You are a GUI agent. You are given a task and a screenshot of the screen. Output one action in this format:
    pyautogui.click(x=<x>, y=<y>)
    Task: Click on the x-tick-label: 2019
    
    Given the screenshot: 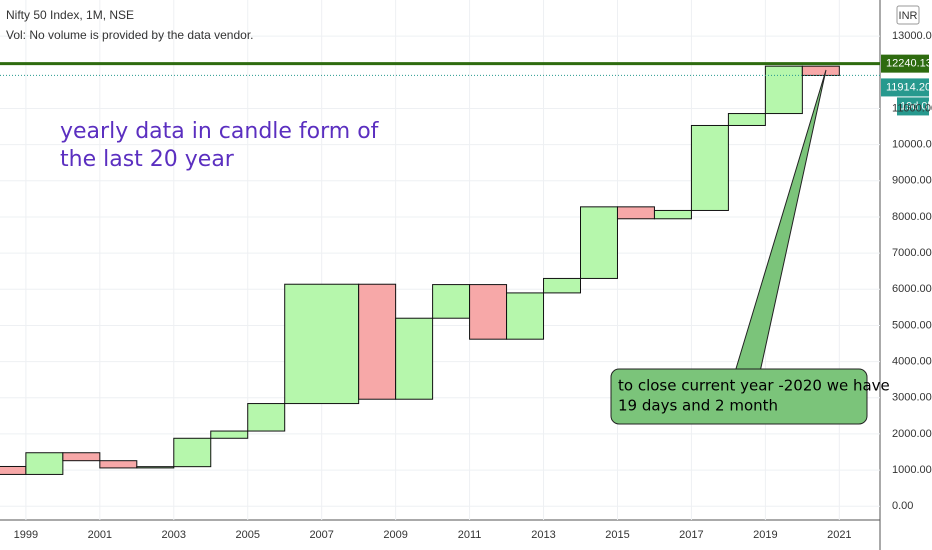 What is the action you would take?
    pyautogui.click(x=765, y=535)
    